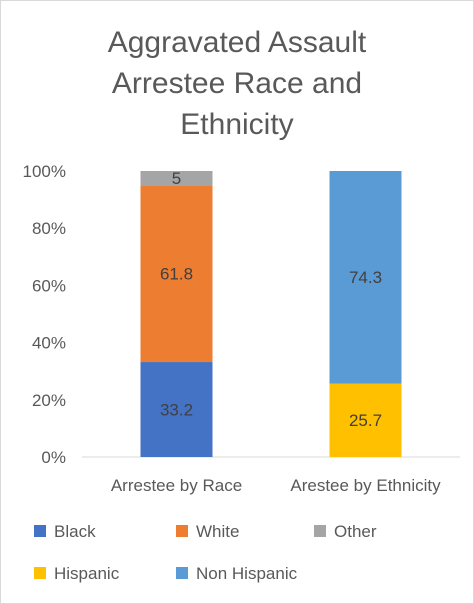  I want to click on y-tick-label: 80%, so click(49, 228).